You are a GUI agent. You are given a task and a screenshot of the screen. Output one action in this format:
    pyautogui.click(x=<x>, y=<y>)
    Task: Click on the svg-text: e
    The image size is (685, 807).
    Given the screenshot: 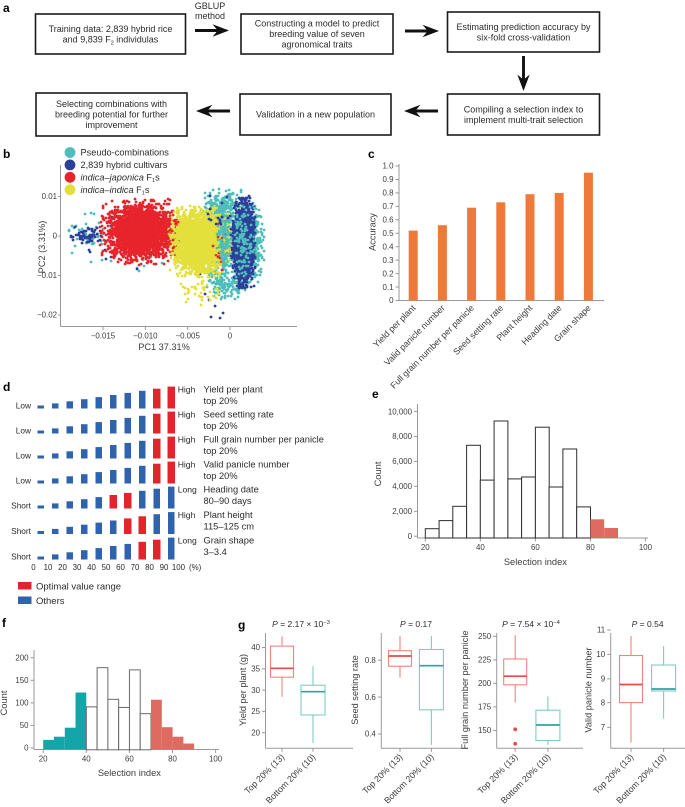 What is the action you would take?
    pyautogui.click(x=375, y=394)
    